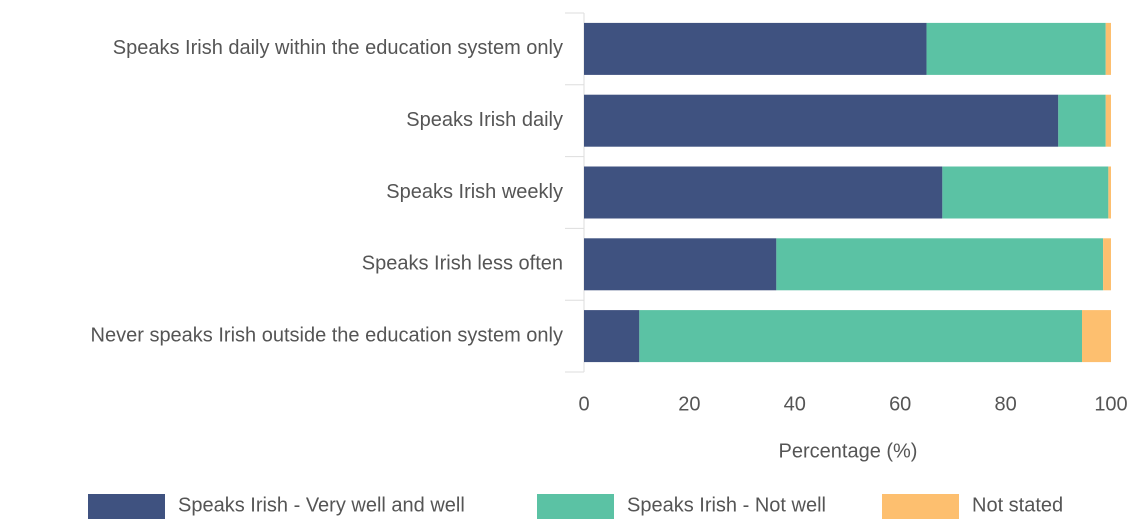 The image size is (1137, 519). I want to click on y-tick-label: Speaks Irish weekly, so click(474, 192).